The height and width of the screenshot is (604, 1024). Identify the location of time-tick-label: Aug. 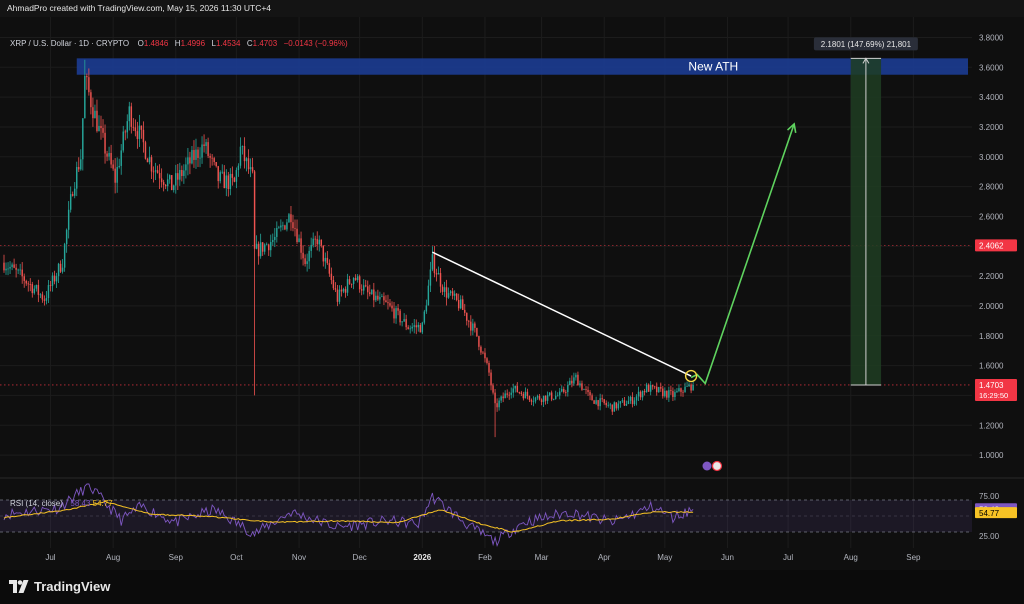
(851, 557).